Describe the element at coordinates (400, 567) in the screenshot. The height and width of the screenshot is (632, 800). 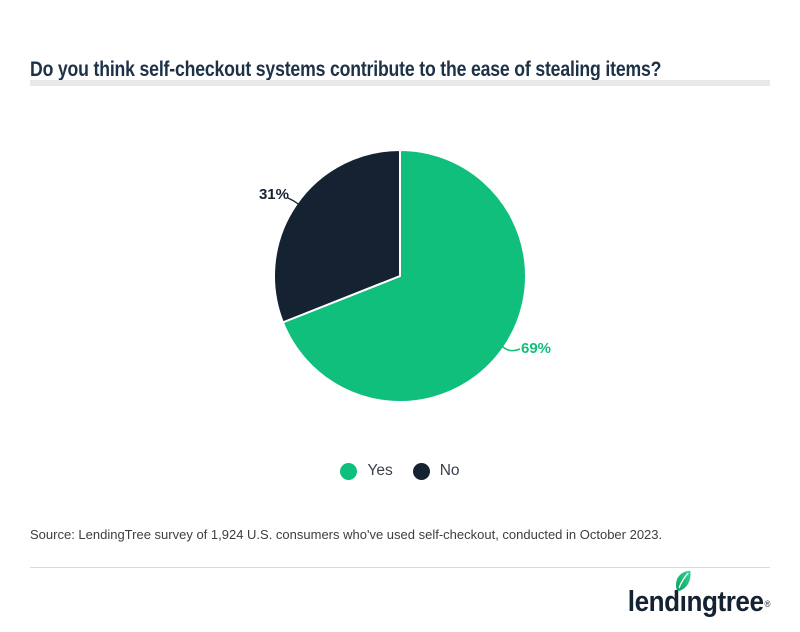
I see `footer-divider` at that location.